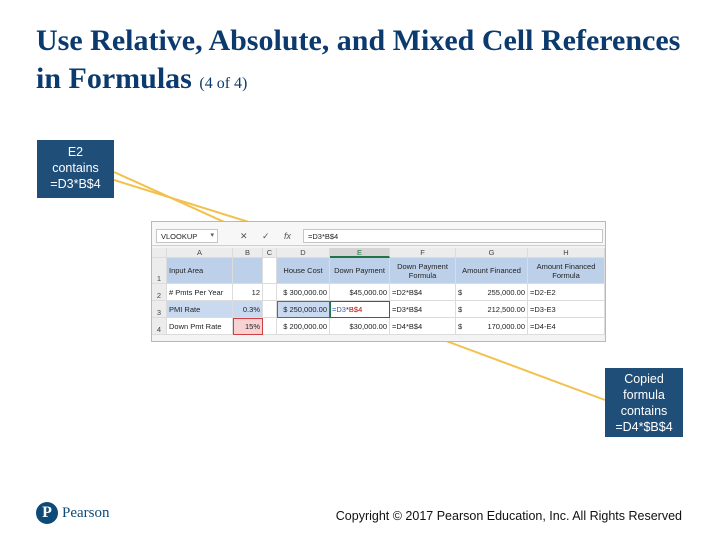 The width and height of the screenshot is (720, 540). What do you see at coordinates (506, 326) in the screenshot?
I see `cell-g4-value: 170,000.00` at bounding box center [506, 326].